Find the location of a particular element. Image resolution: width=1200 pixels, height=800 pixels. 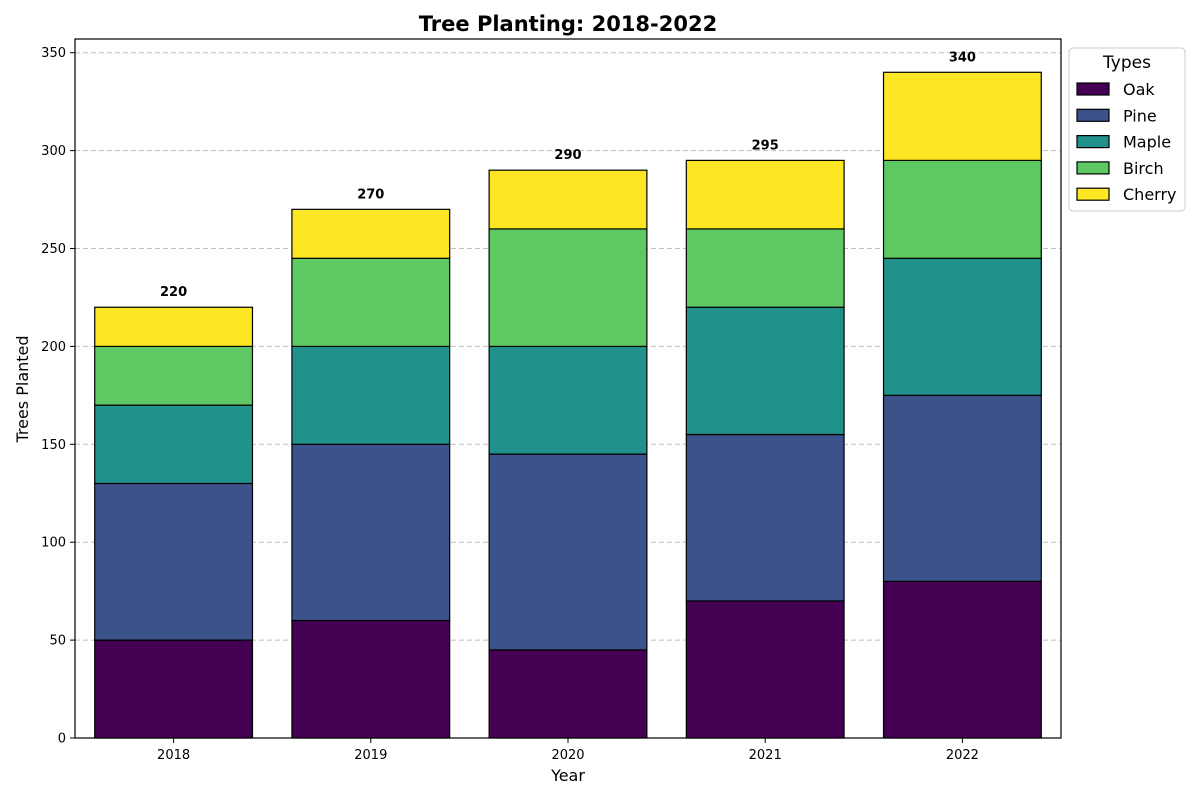

bar-oak-2020 is located at coordinates (568, 694).